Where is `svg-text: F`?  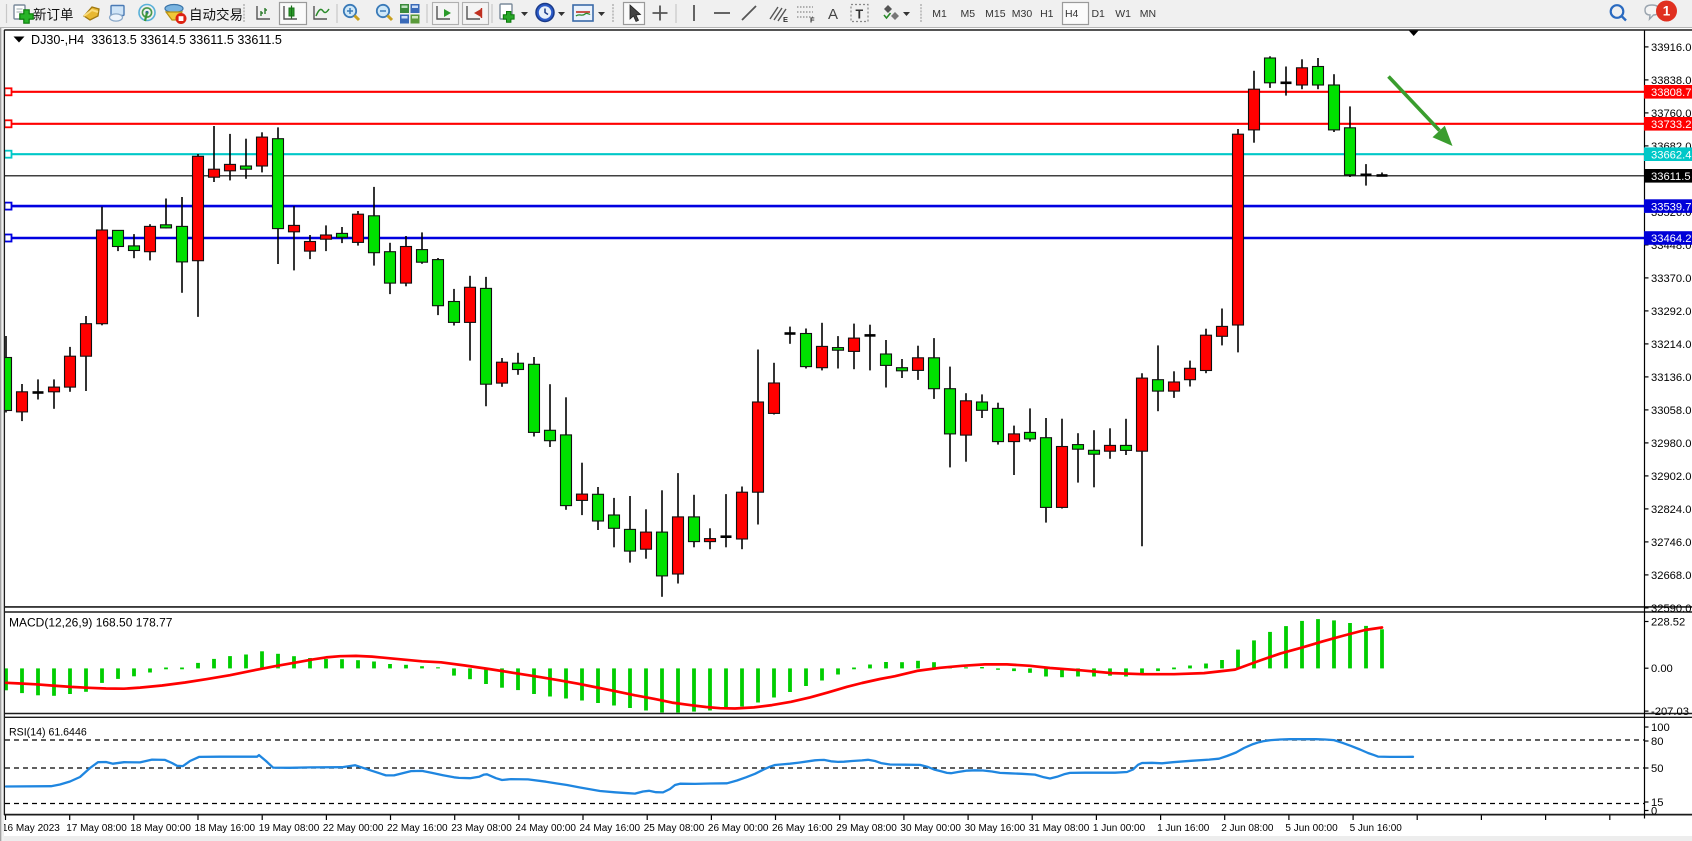 svg-text: F is located at coordinates (812, 20).